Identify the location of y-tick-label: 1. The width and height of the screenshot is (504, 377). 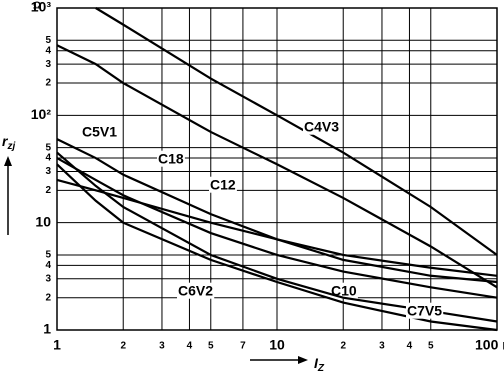
(47, 329).